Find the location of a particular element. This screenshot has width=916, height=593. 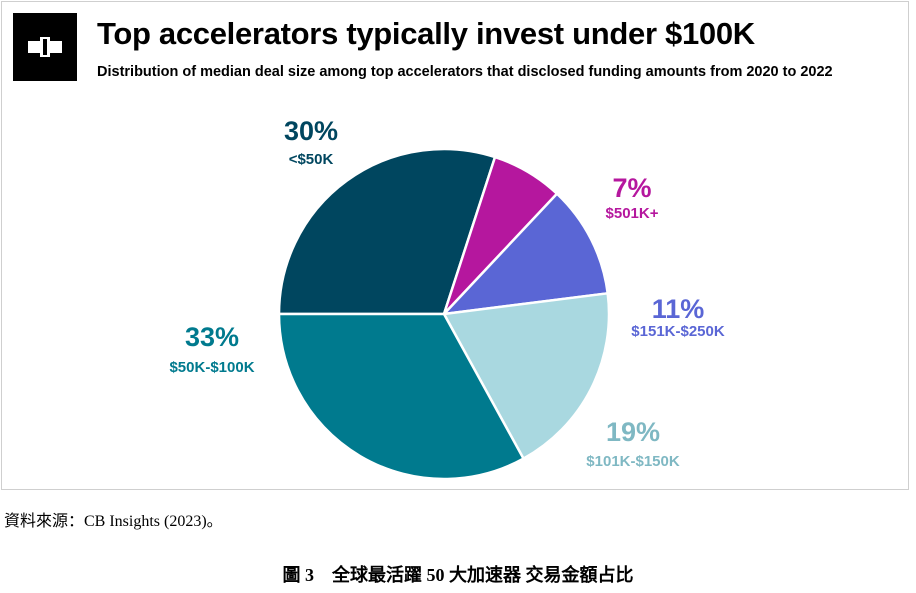

slice-category-label: $101K-$150K is located at coordinates (633, 461).